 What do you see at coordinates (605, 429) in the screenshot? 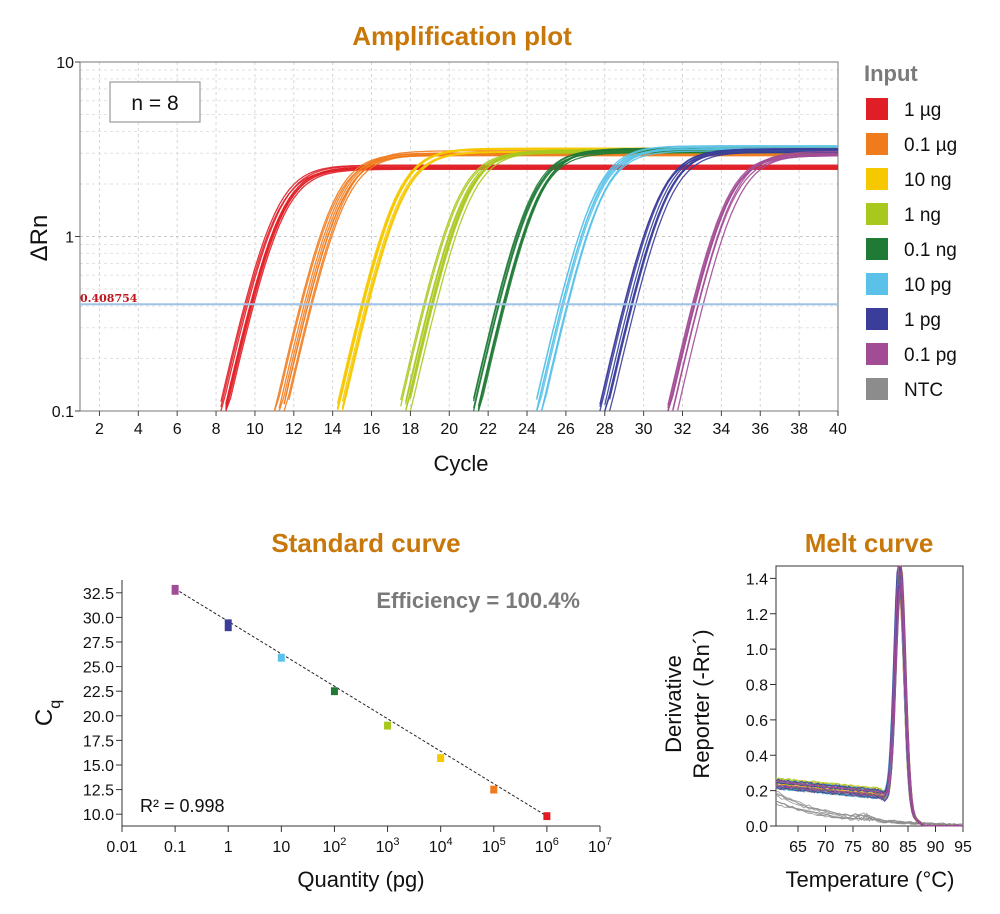
I see `x-tick-label: 28` at bounding box center [605, 429].